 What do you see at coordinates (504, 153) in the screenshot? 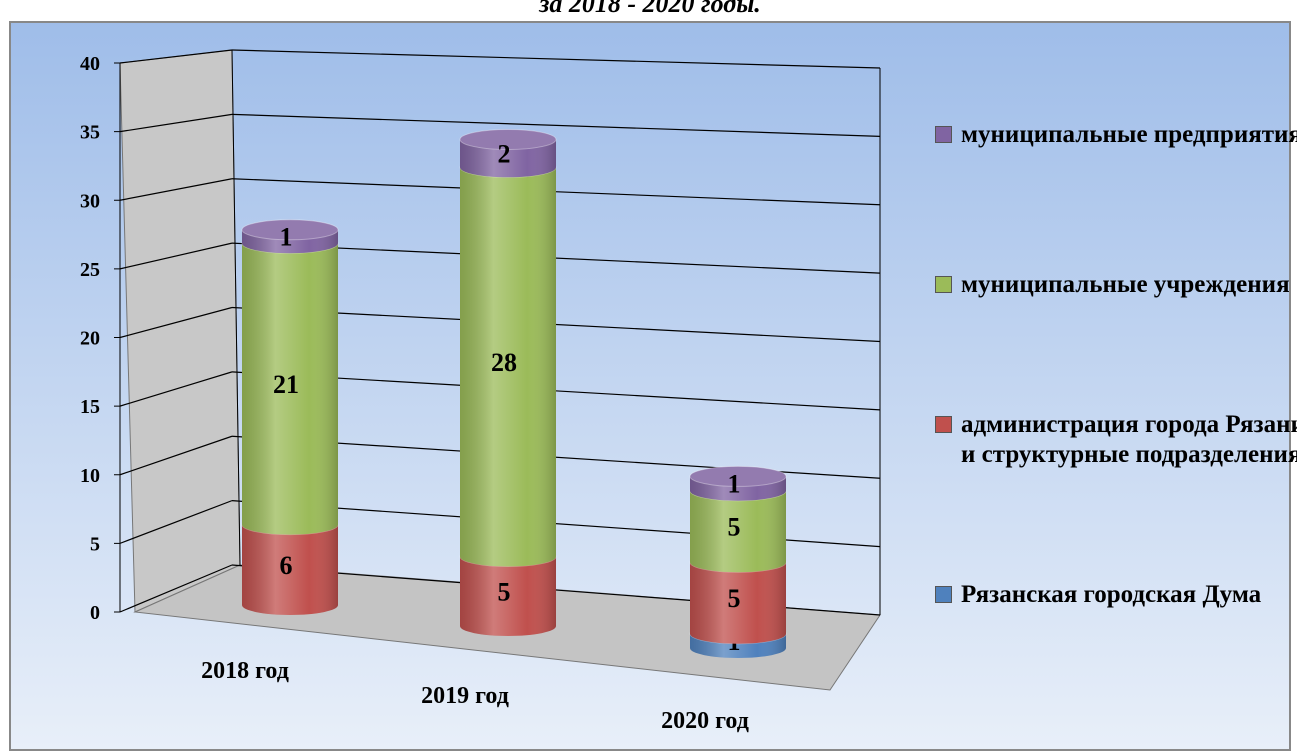
I see `data-label: 2` at bounding box center [504, 153].